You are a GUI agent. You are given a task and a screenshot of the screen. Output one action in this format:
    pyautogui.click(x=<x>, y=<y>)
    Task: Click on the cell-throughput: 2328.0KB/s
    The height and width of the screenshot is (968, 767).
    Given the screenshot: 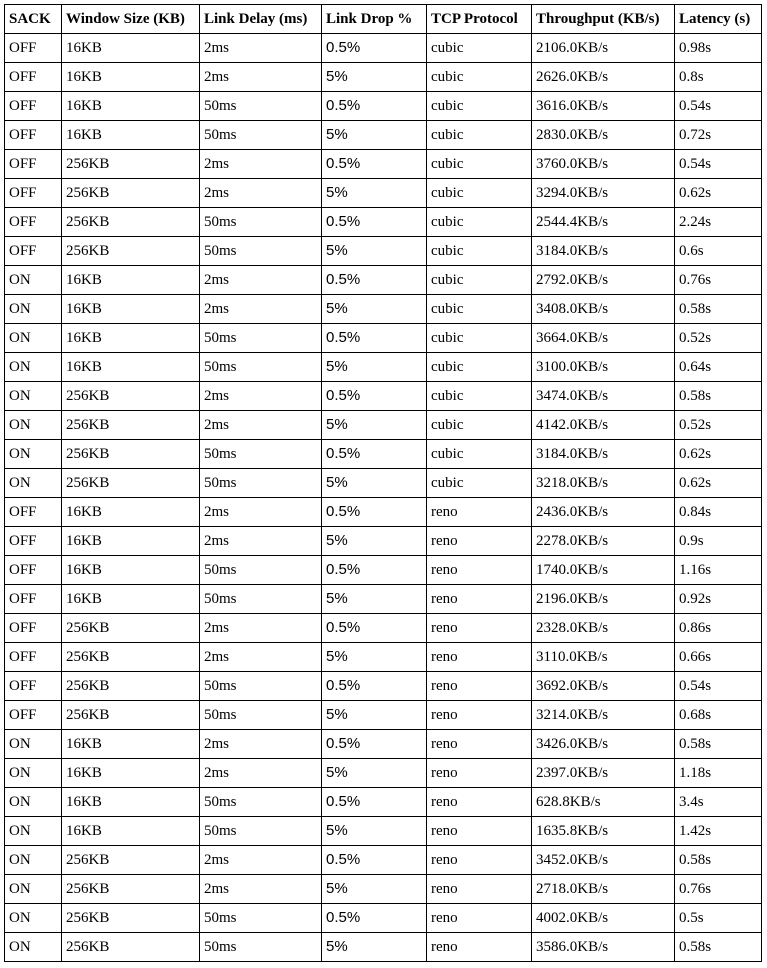 What is the action you would take?
    pyautogui.click(x=603, y=628)
    